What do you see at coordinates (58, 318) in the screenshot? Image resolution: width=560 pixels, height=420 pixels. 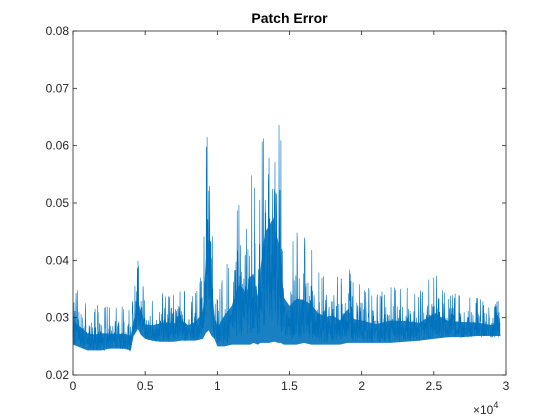 I see `y-tick-label: 0.03` at bounding box center [58, 318].